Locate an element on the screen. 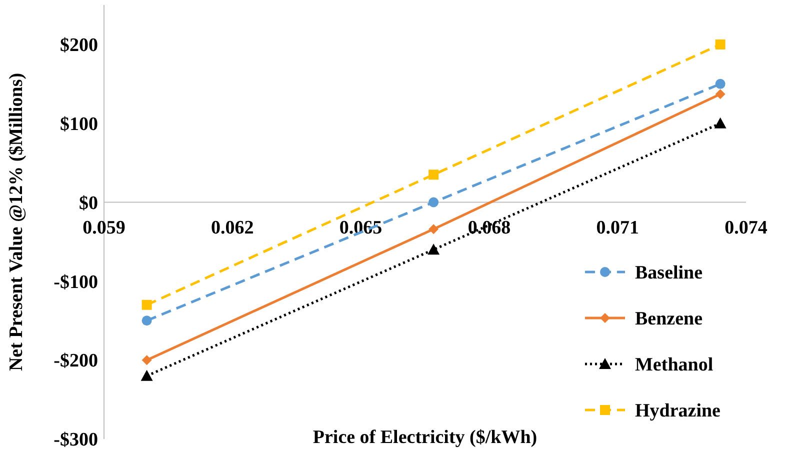 This screenshot has height=453, width=788. y-tick-label: $100 is located at coordinates (79, 125).